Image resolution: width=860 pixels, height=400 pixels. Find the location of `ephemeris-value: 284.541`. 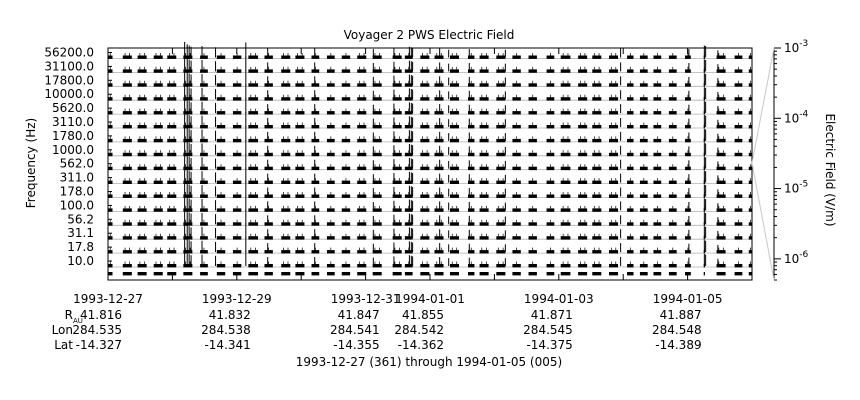

ephemeris-value: 284.541 is located at coordinates (355, 330).